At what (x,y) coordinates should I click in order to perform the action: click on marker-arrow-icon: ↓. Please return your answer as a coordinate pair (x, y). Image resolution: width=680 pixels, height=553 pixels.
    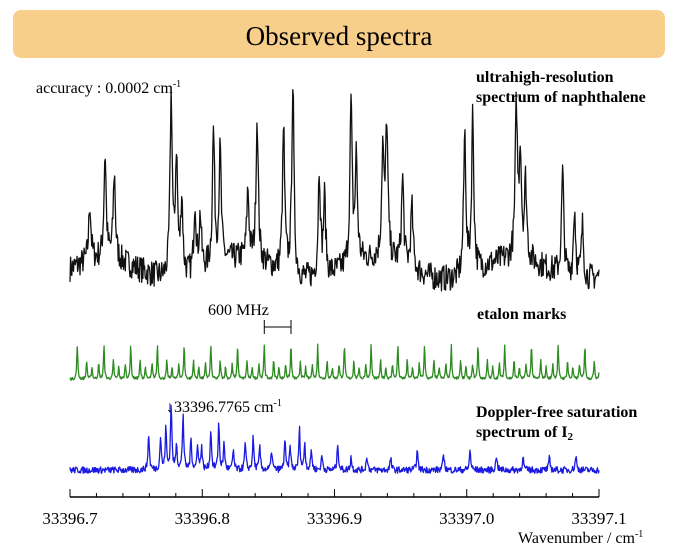
    Looking at the image, I should click on (170, 407).